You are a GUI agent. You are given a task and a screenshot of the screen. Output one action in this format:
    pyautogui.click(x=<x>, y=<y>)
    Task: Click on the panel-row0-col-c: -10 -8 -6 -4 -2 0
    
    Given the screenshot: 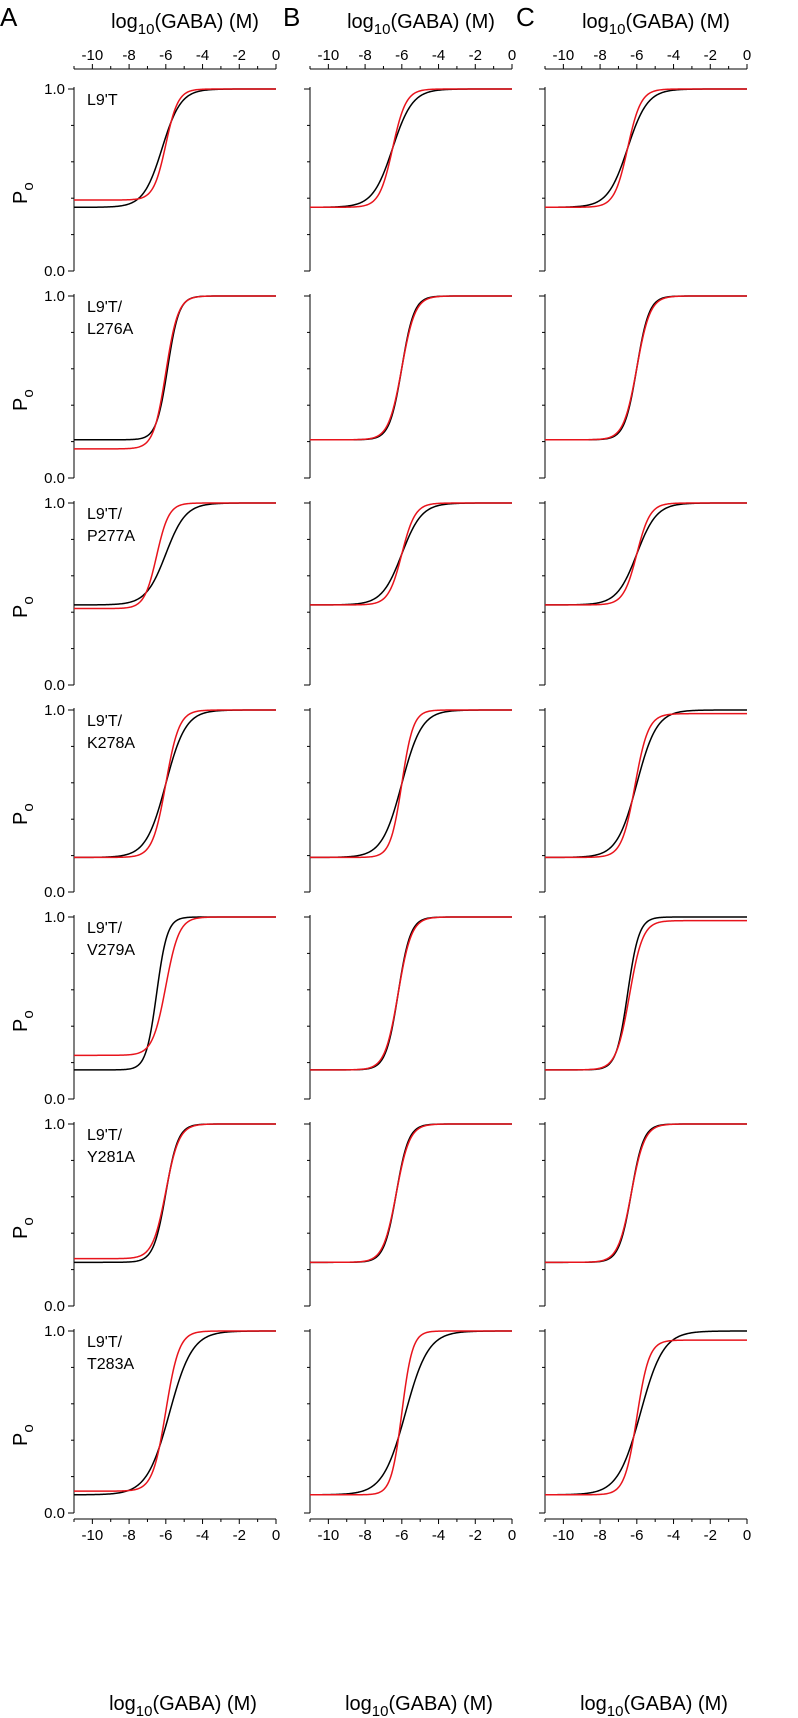 What is the action you would take?
    pyautogui.click(x=645, y=159)
    